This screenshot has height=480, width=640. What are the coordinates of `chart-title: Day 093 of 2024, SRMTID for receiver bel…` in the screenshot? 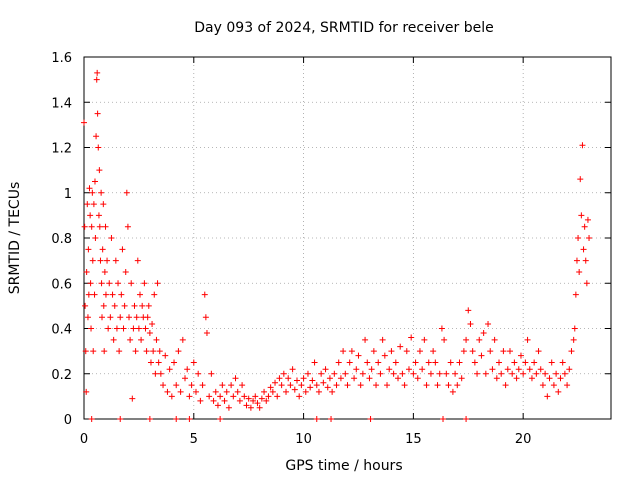 It's located at (343, 28).